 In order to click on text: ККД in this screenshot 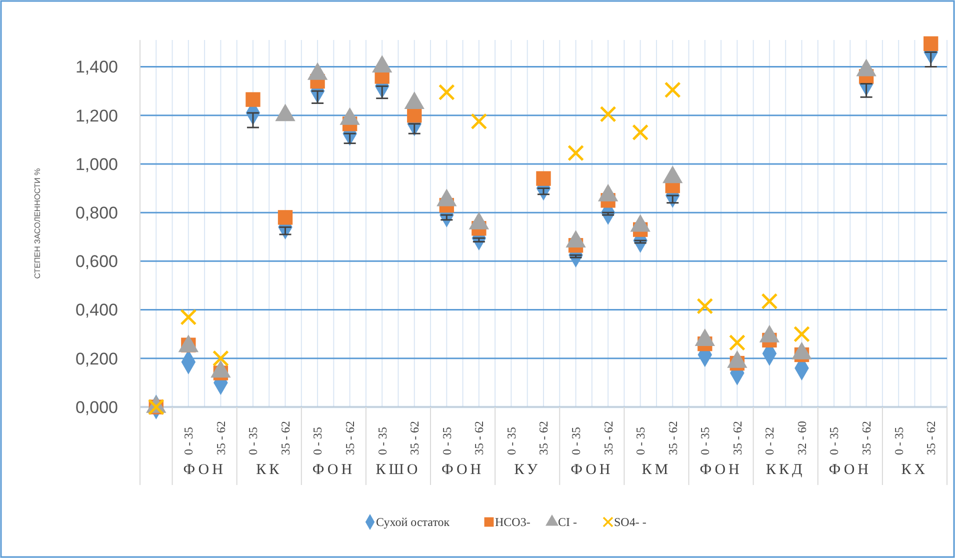, I will do `click(786, 470)`.